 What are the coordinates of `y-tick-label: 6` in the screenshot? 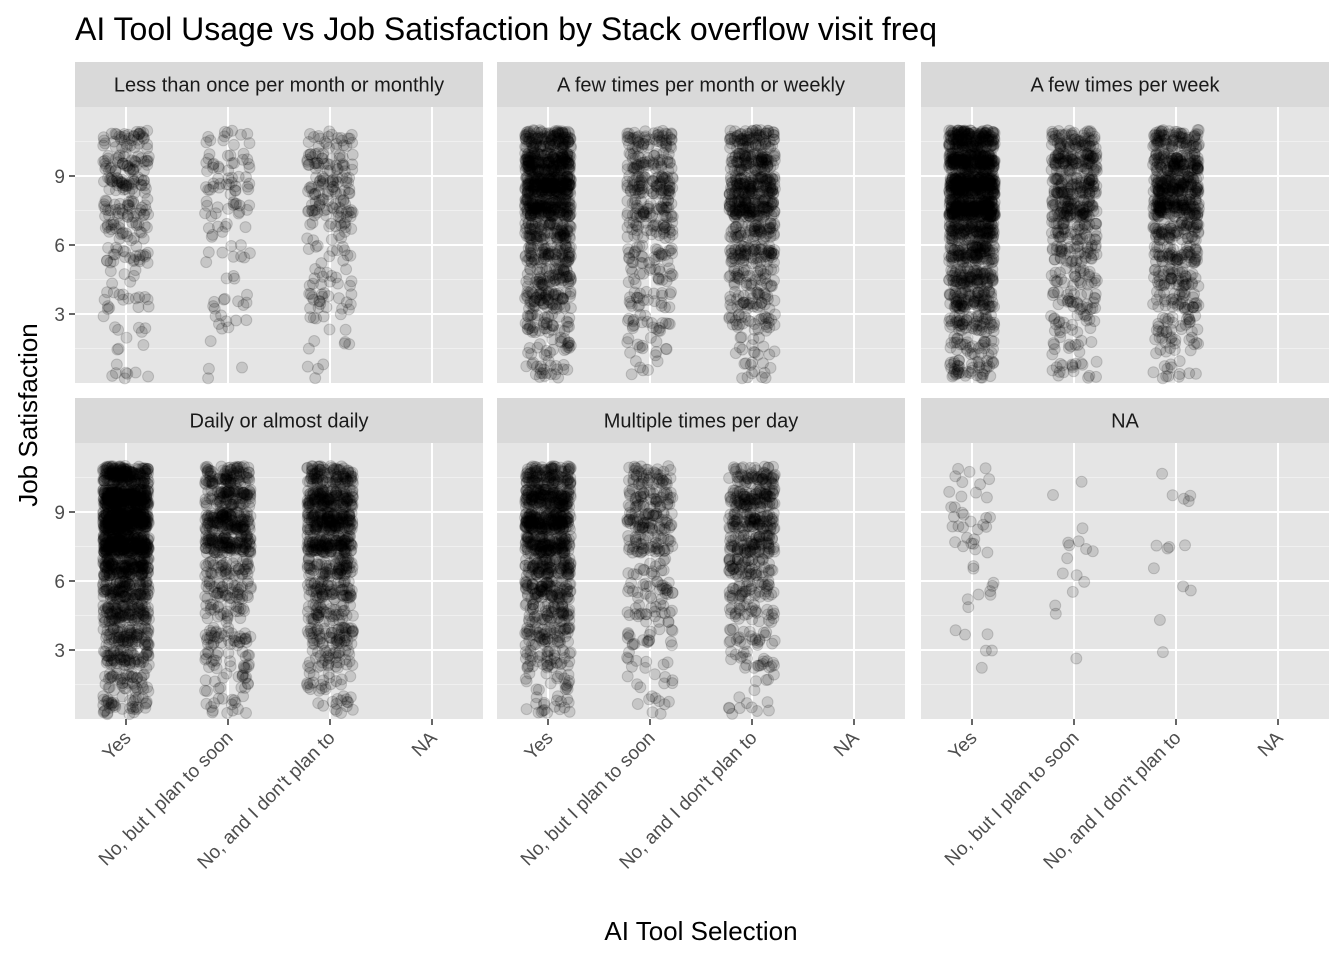 It's located at (59, 246).